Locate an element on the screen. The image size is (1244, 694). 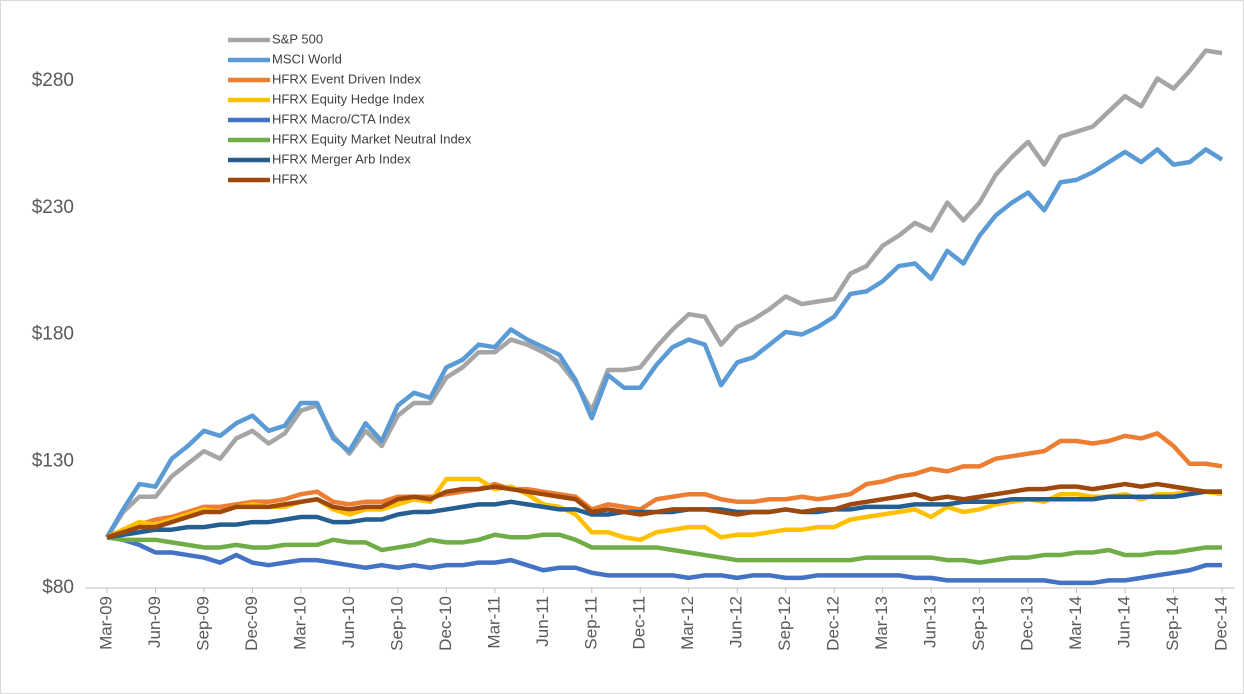
x-tick-label: Jun-10 is located at coordinates (348, 622).